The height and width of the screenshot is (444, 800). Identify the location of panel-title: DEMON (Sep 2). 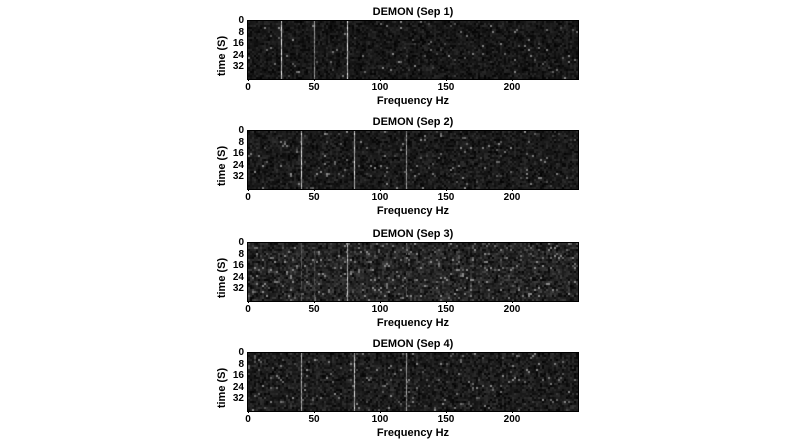
(413, 122).